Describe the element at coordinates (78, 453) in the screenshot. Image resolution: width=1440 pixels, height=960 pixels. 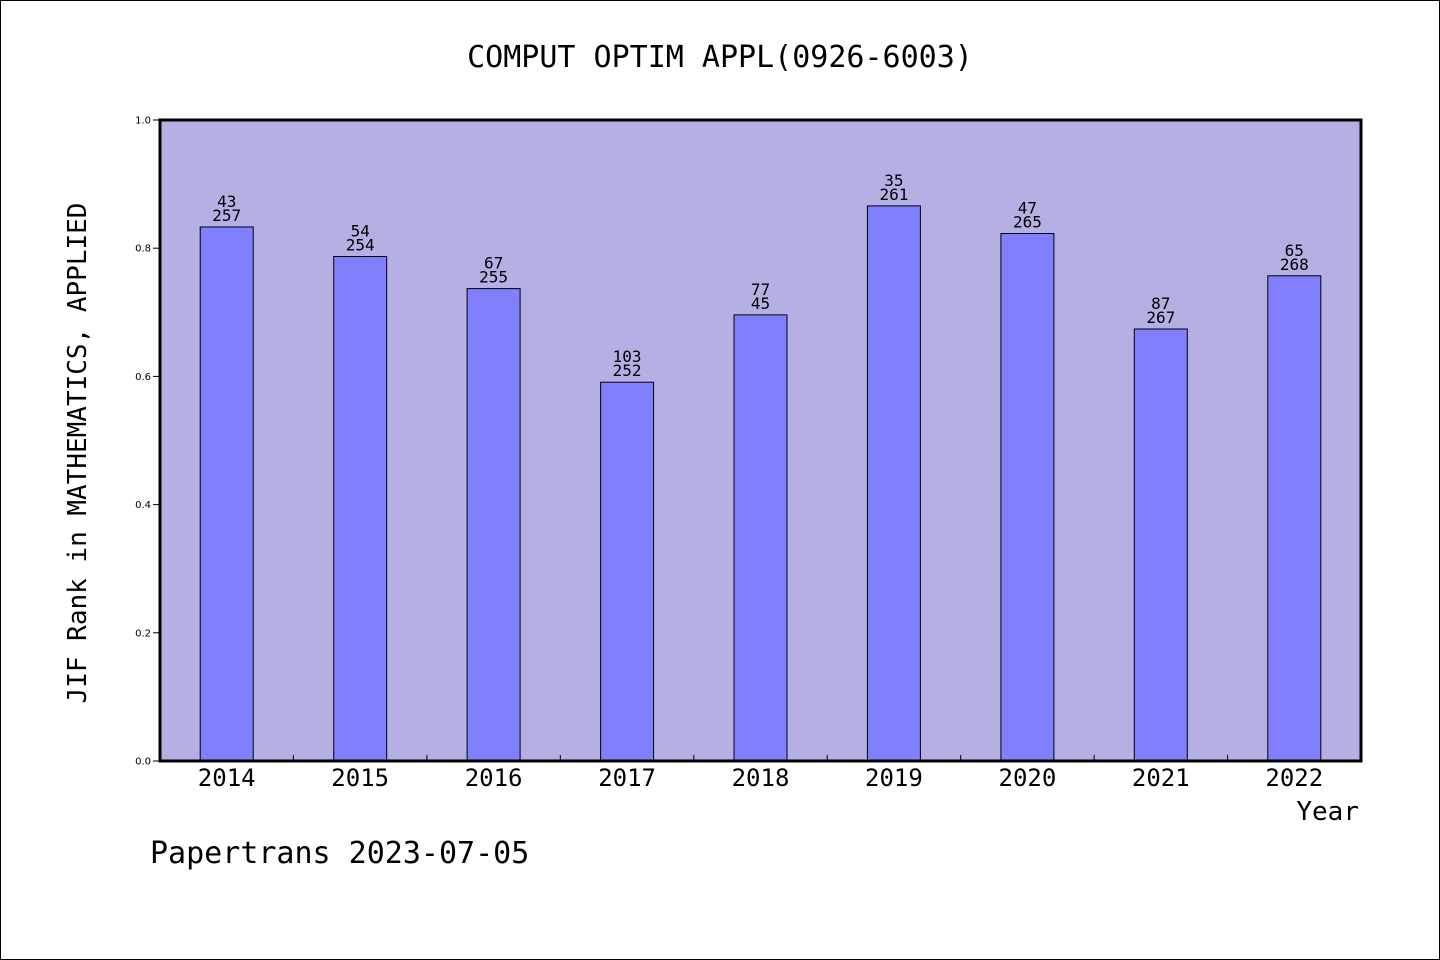
I see `y-axis-label: JIF Rank in MATHEMATICS, APPLIED` at that location.